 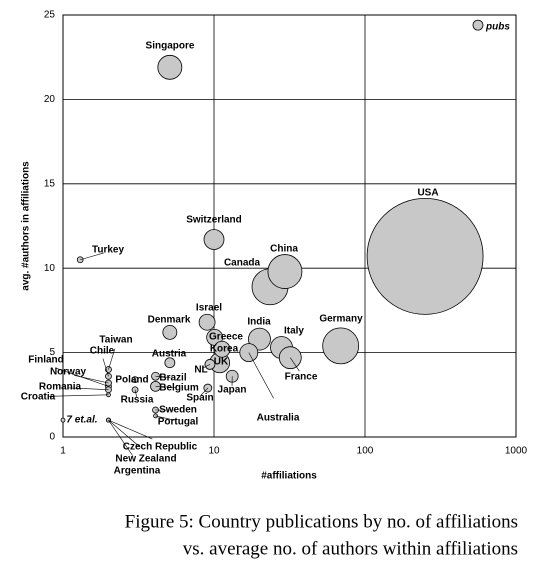 What do you see at coordinates (226, 337) in the screenshot?
I see `bubble-label: Greece` at bounding box center [226, 337].